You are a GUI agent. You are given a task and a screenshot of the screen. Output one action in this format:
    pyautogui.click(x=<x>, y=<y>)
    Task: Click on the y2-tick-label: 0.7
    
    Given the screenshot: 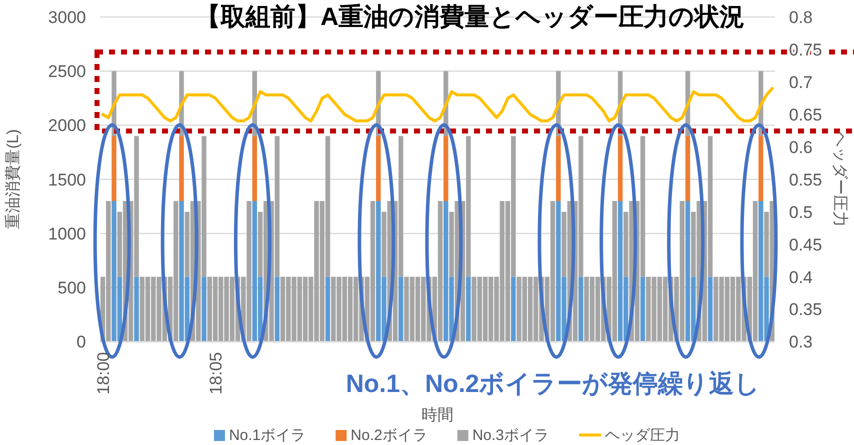 What is the action you would take?
    pyautogui.click(x=801, y=82)
    